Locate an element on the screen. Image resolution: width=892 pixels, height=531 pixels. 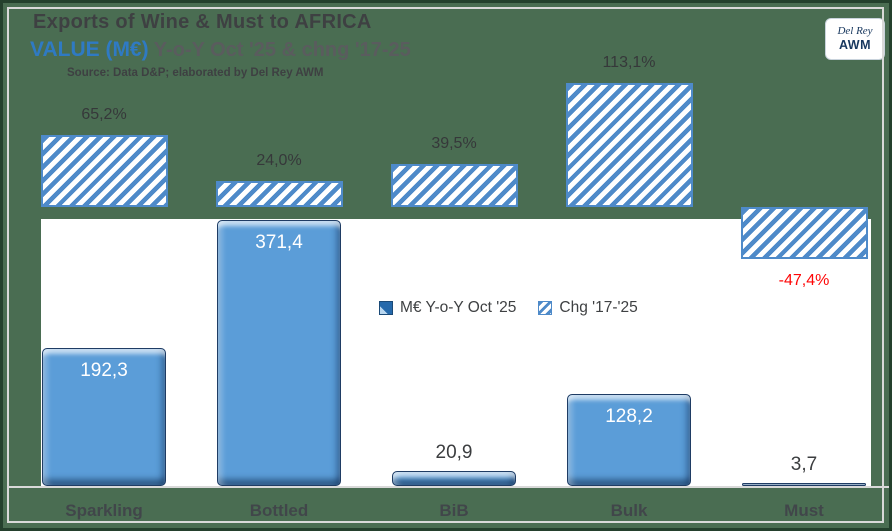
legend-label-chg: Chg '17-'25 is located at coordinates (598, 307).